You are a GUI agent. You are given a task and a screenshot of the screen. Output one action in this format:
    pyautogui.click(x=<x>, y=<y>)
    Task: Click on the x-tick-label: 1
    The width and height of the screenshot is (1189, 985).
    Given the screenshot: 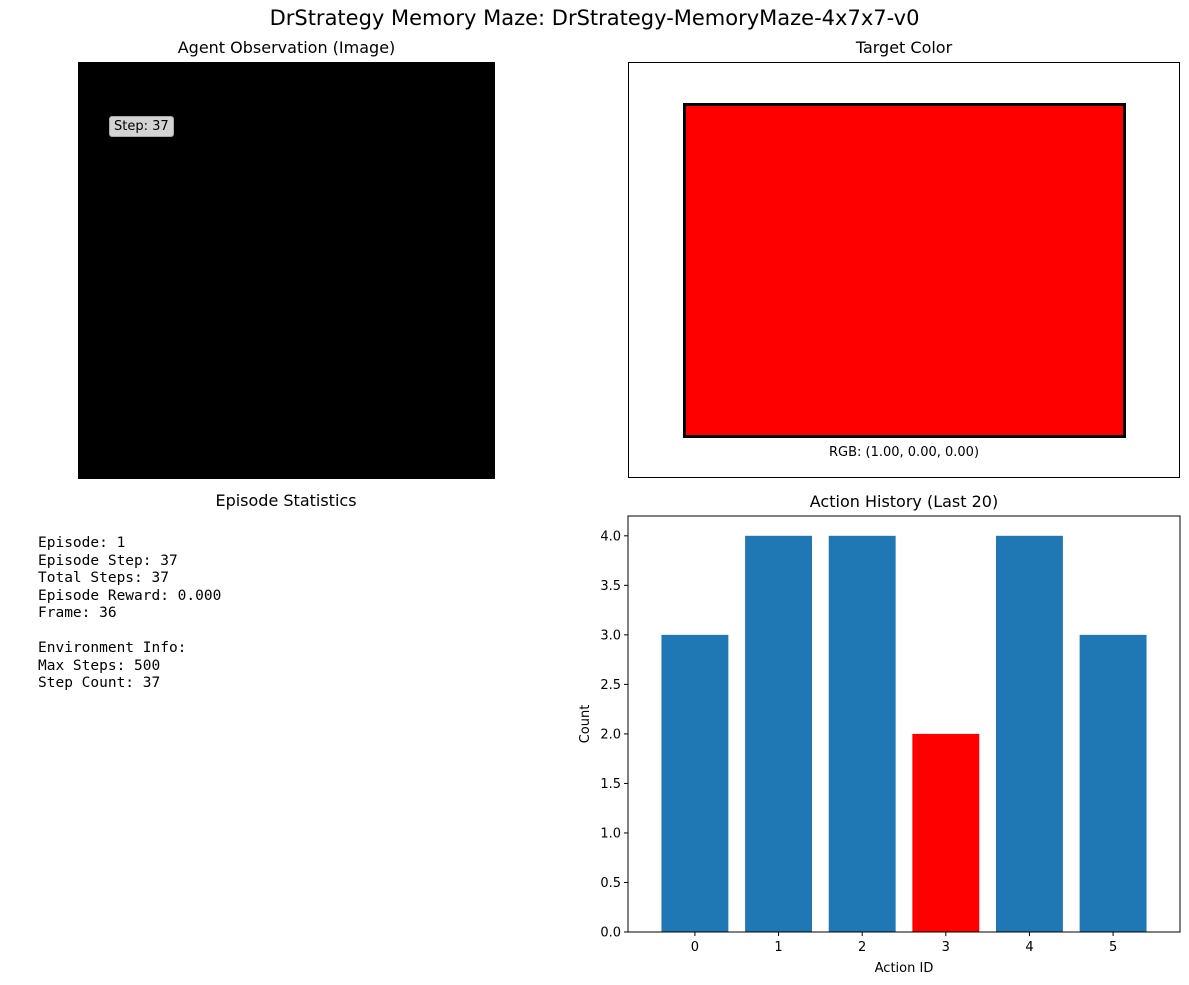 What is the action you would take?
    pyautogui.click(x=778, y=947)
    